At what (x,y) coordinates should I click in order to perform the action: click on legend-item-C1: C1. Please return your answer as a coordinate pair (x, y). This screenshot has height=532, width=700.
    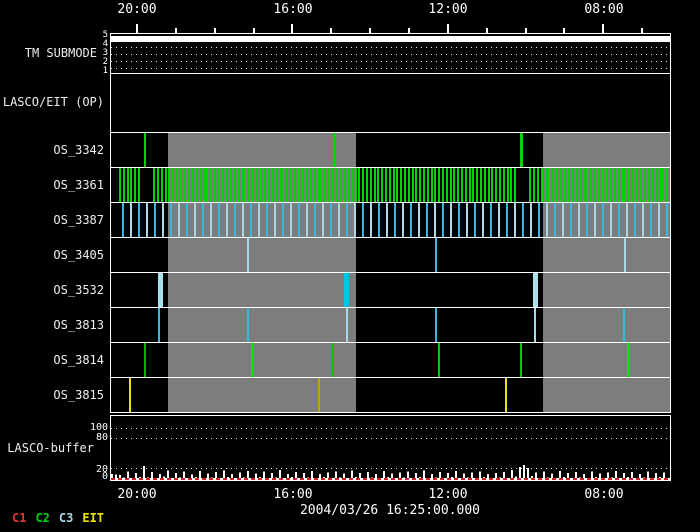
    Looking at the image, I should click on (19, 518).